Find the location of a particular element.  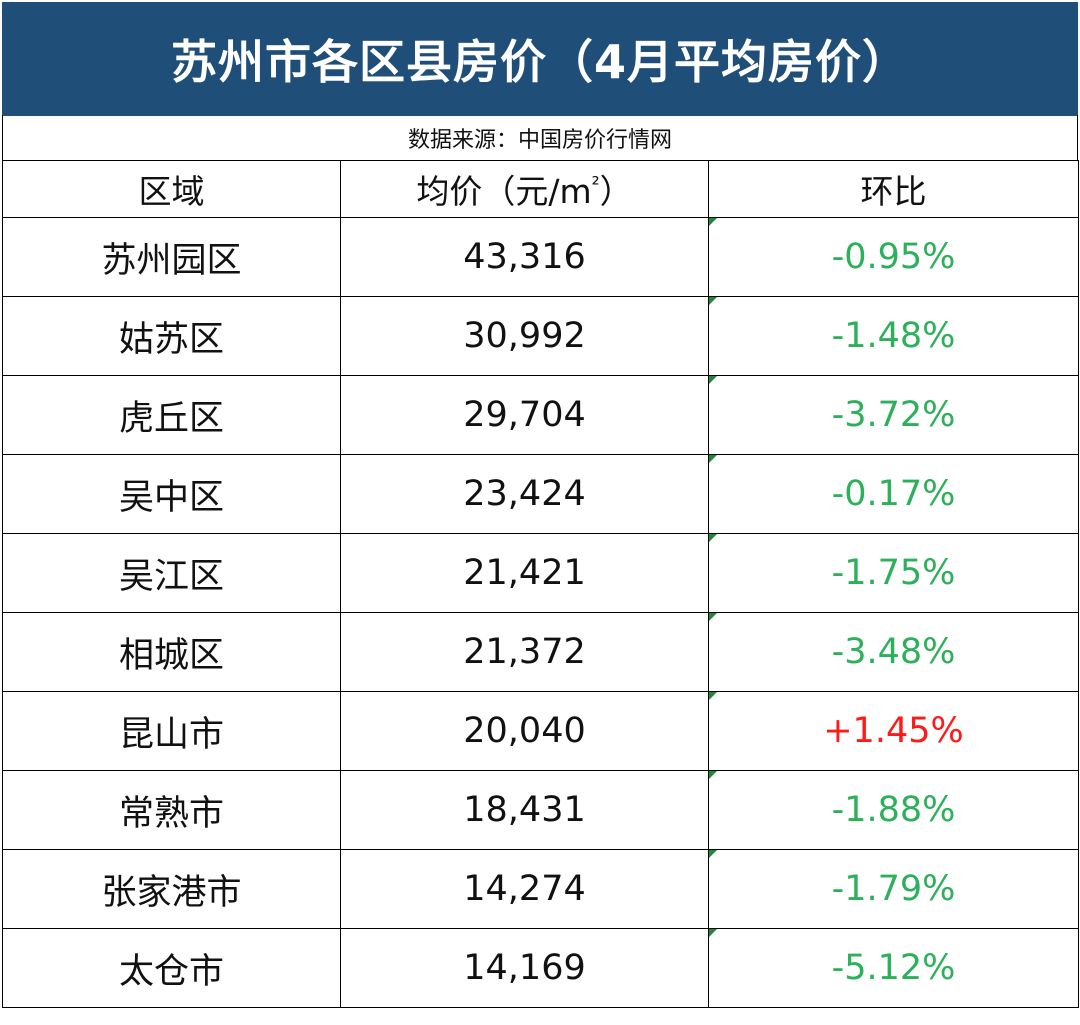

header-price-suffix: ） is located at coordinates (616, 191).